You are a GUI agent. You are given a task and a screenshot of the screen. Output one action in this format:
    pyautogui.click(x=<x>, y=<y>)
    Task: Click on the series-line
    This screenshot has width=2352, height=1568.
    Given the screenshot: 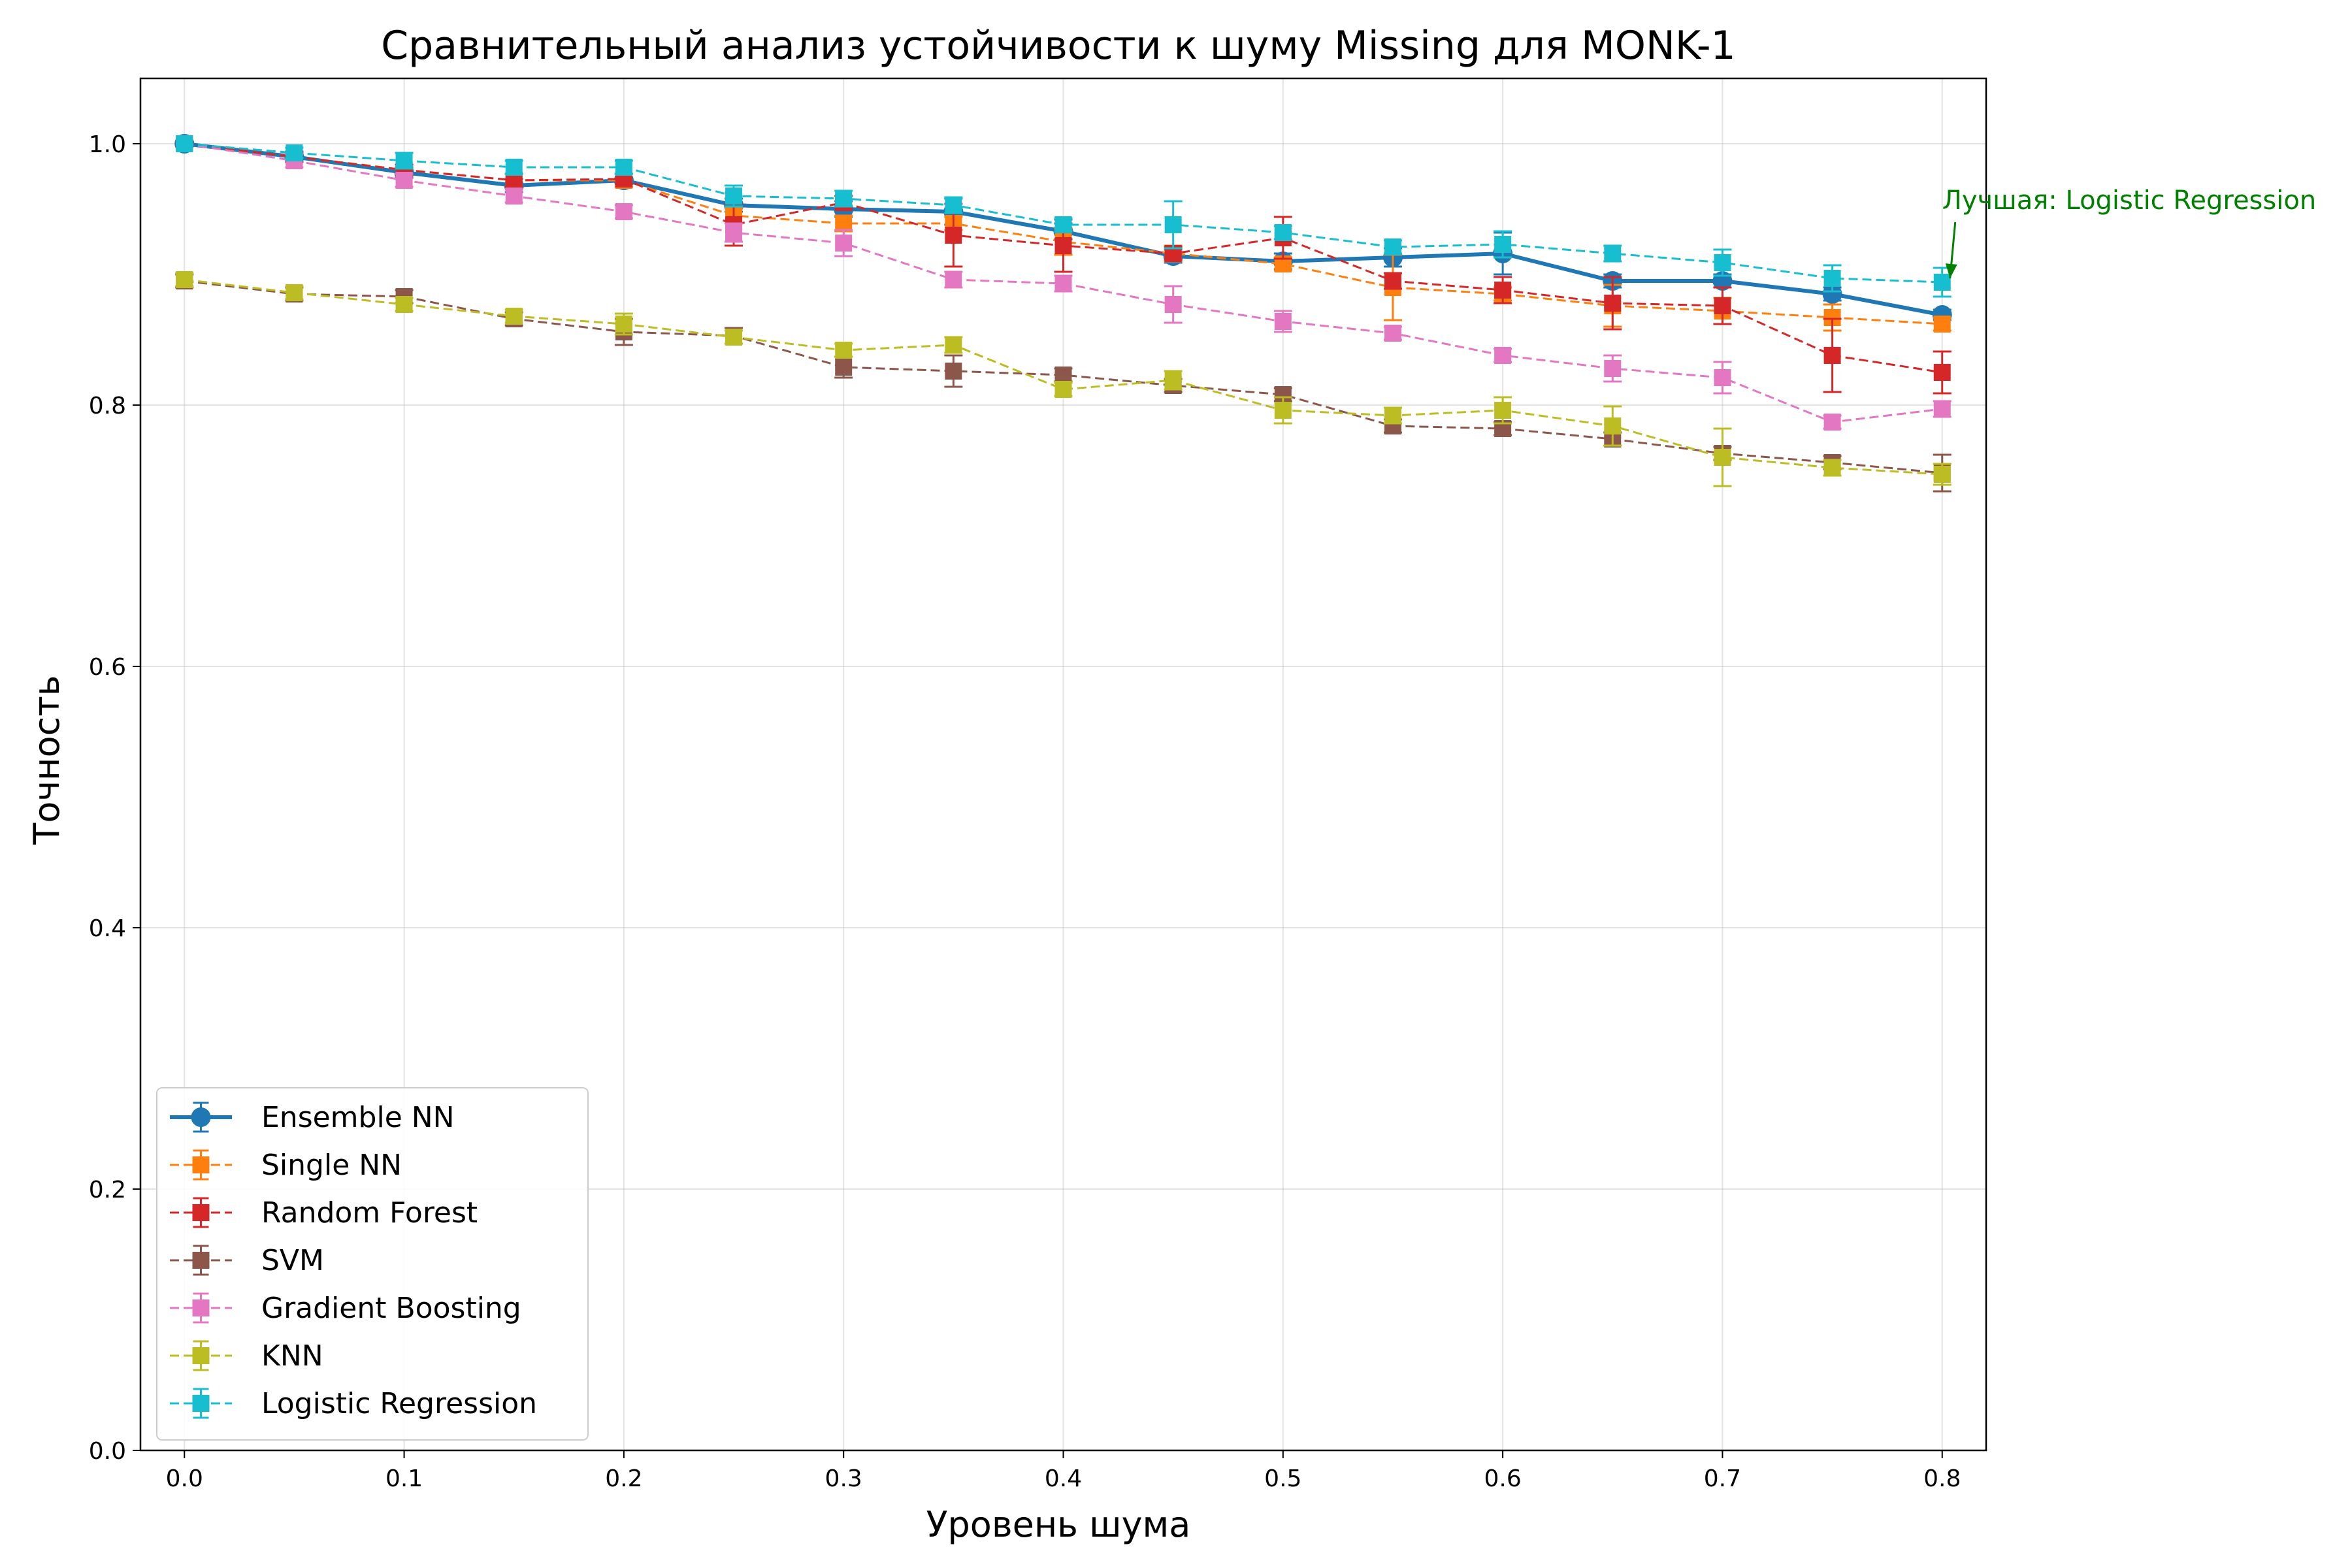 What is the action you would take?
    pyautogui.click(x=1063, y=377)
    